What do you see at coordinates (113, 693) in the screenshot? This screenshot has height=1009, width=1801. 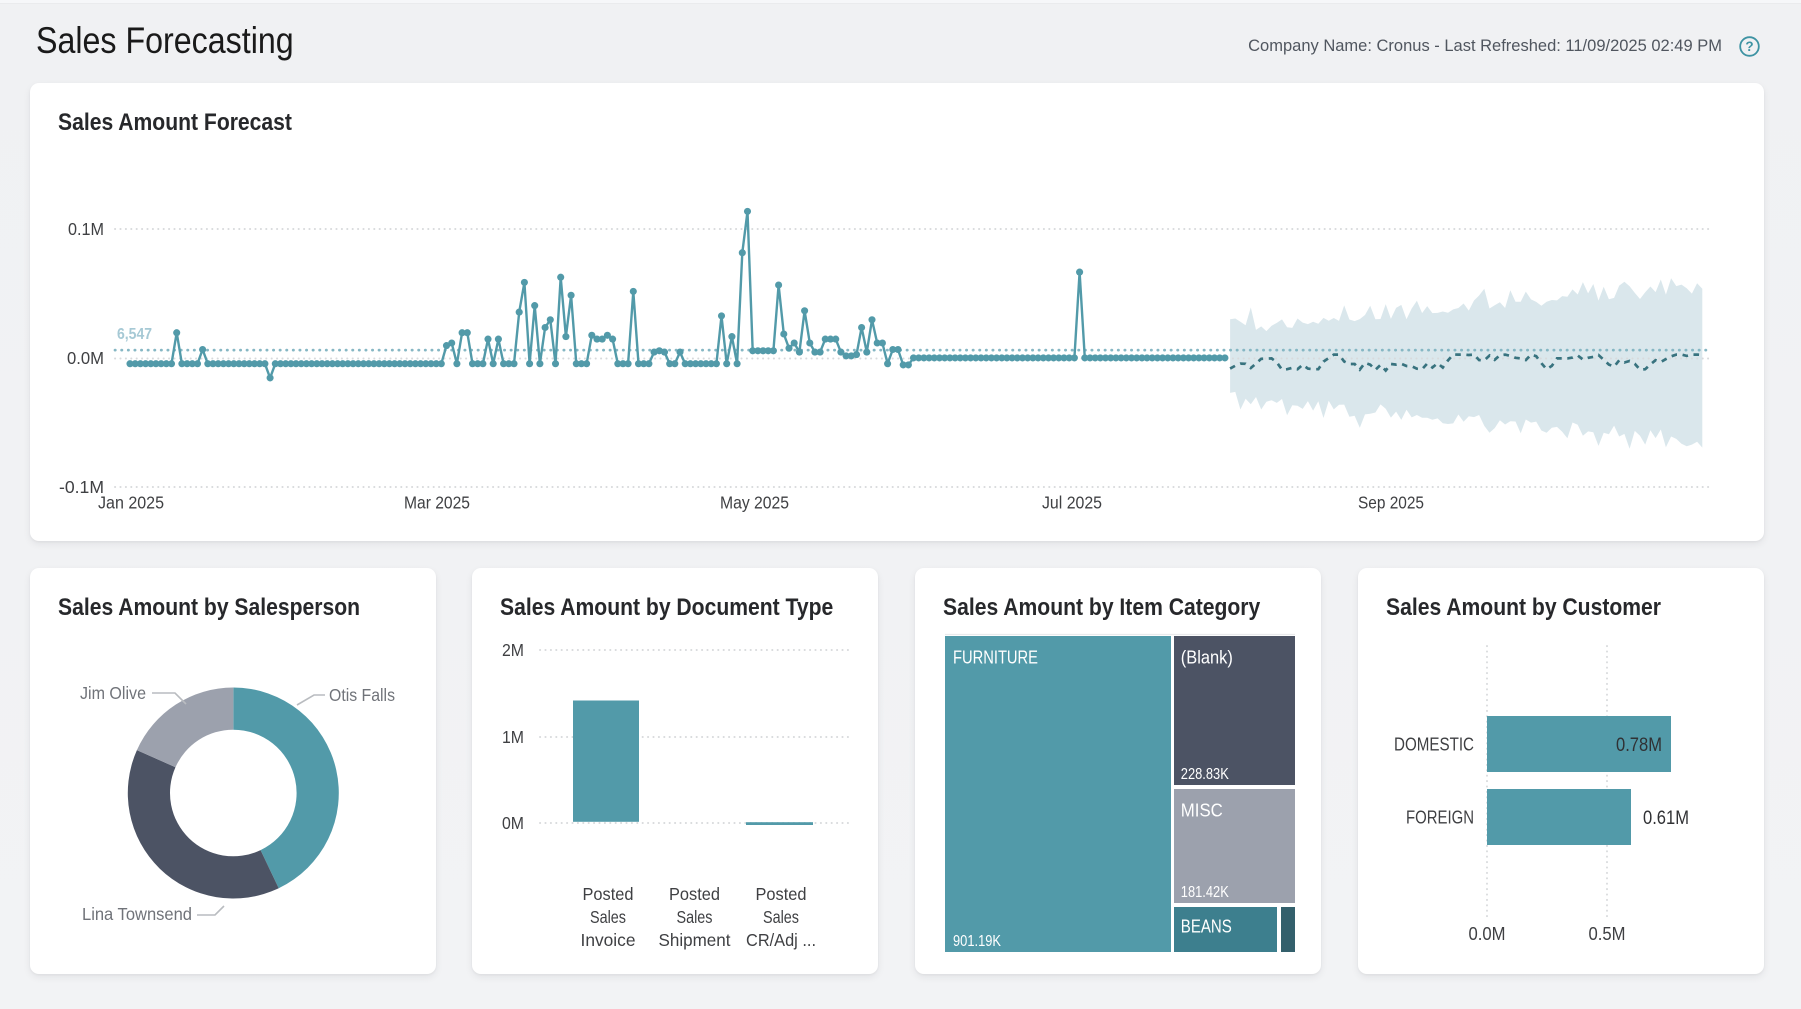 I see `svg-text: Jim Olive` at bounding box center [113, 693].